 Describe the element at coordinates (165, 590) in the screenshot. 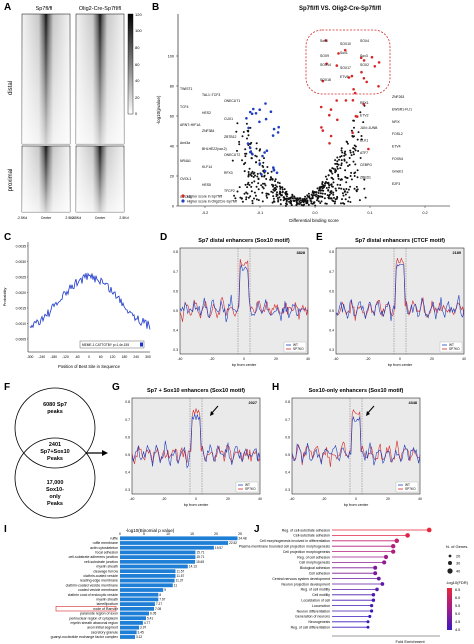

I see `bar-value-label: 9` at that location.